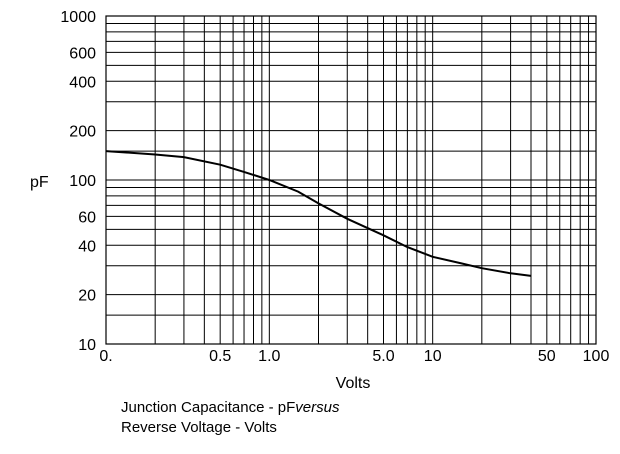 This screenshot has height=454, width=620. Describe the element at coordinates (82, 82) in the screenshot. I see `y-tick-label: 400` at that location.